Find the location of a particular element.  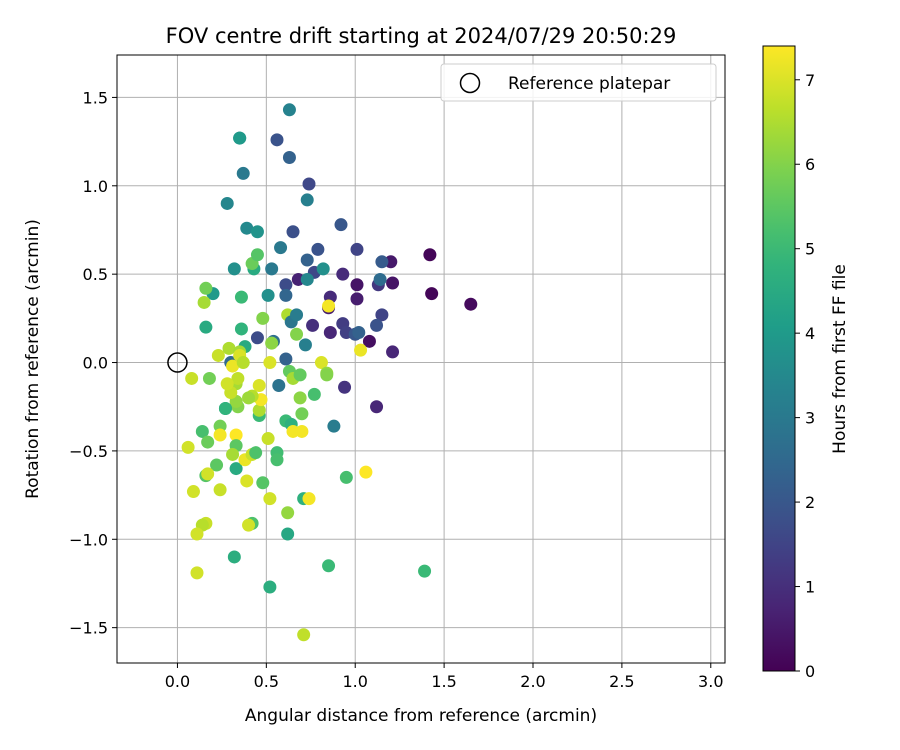

y-axis-ticks: −1.5 −1.0 −0.5 0.0 0.5 1.0 1.5 is located at coordinates (93, 363).